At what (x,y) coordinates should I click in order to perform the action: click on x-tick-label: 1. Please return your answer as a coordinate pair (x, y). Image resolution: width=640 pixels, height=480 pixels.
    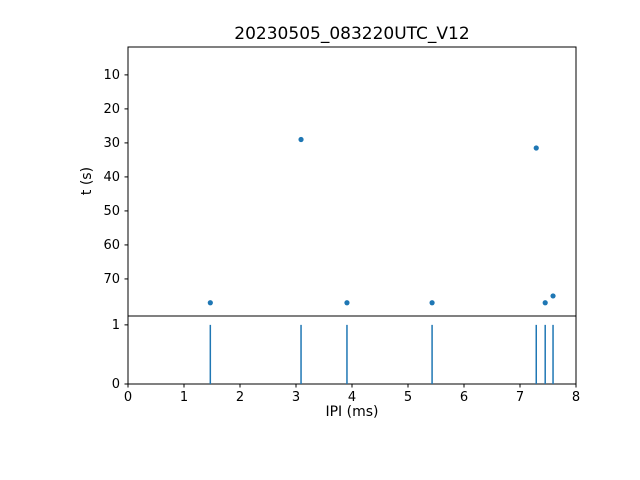
    Looking at the image, I should click on (184, 397).